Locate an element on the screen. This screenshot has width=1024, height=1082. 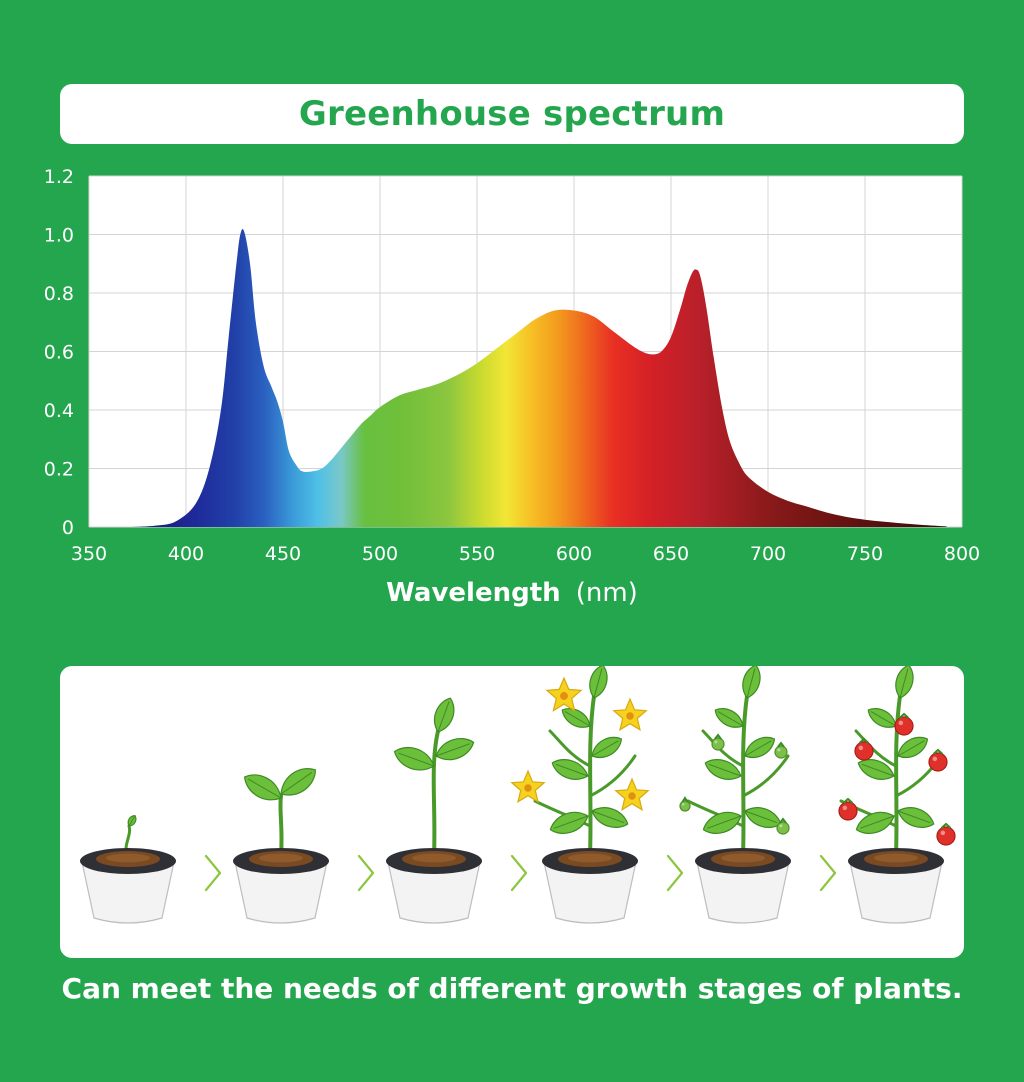
x-axis-title: Wavelength (nm) is located at coordinates (512, 593).